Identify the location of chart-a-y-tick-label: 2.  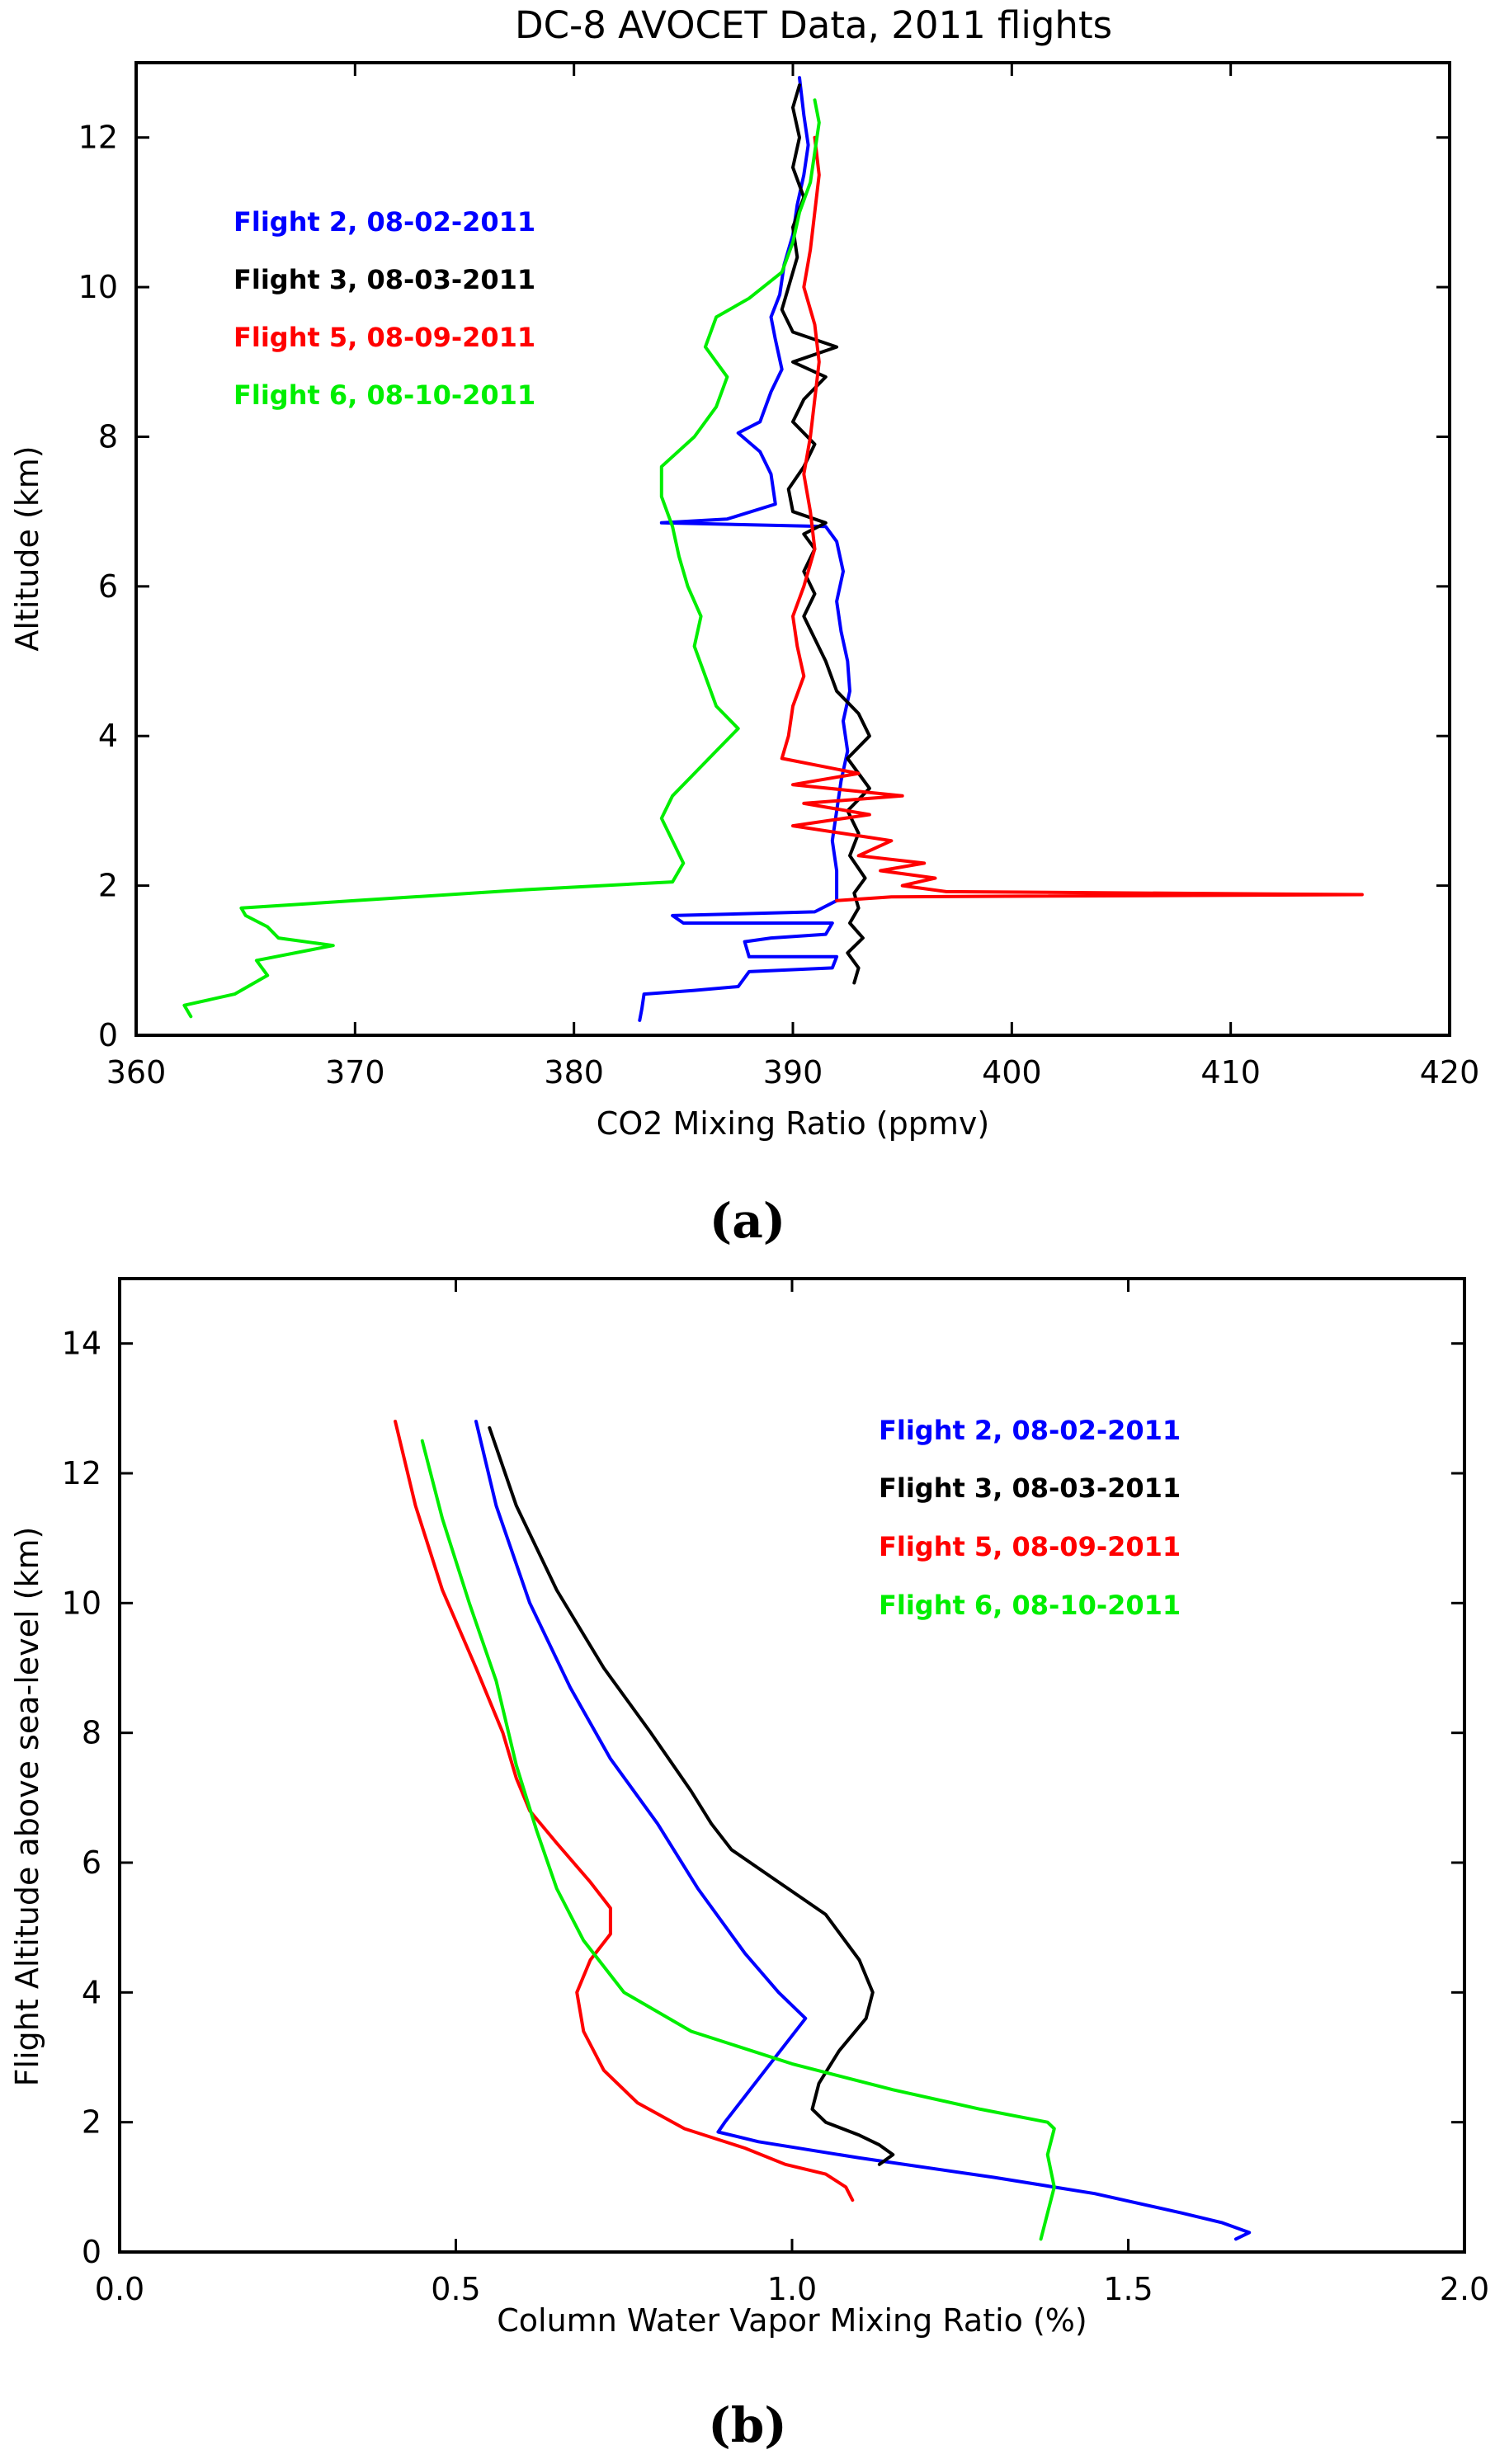
(108, 886).